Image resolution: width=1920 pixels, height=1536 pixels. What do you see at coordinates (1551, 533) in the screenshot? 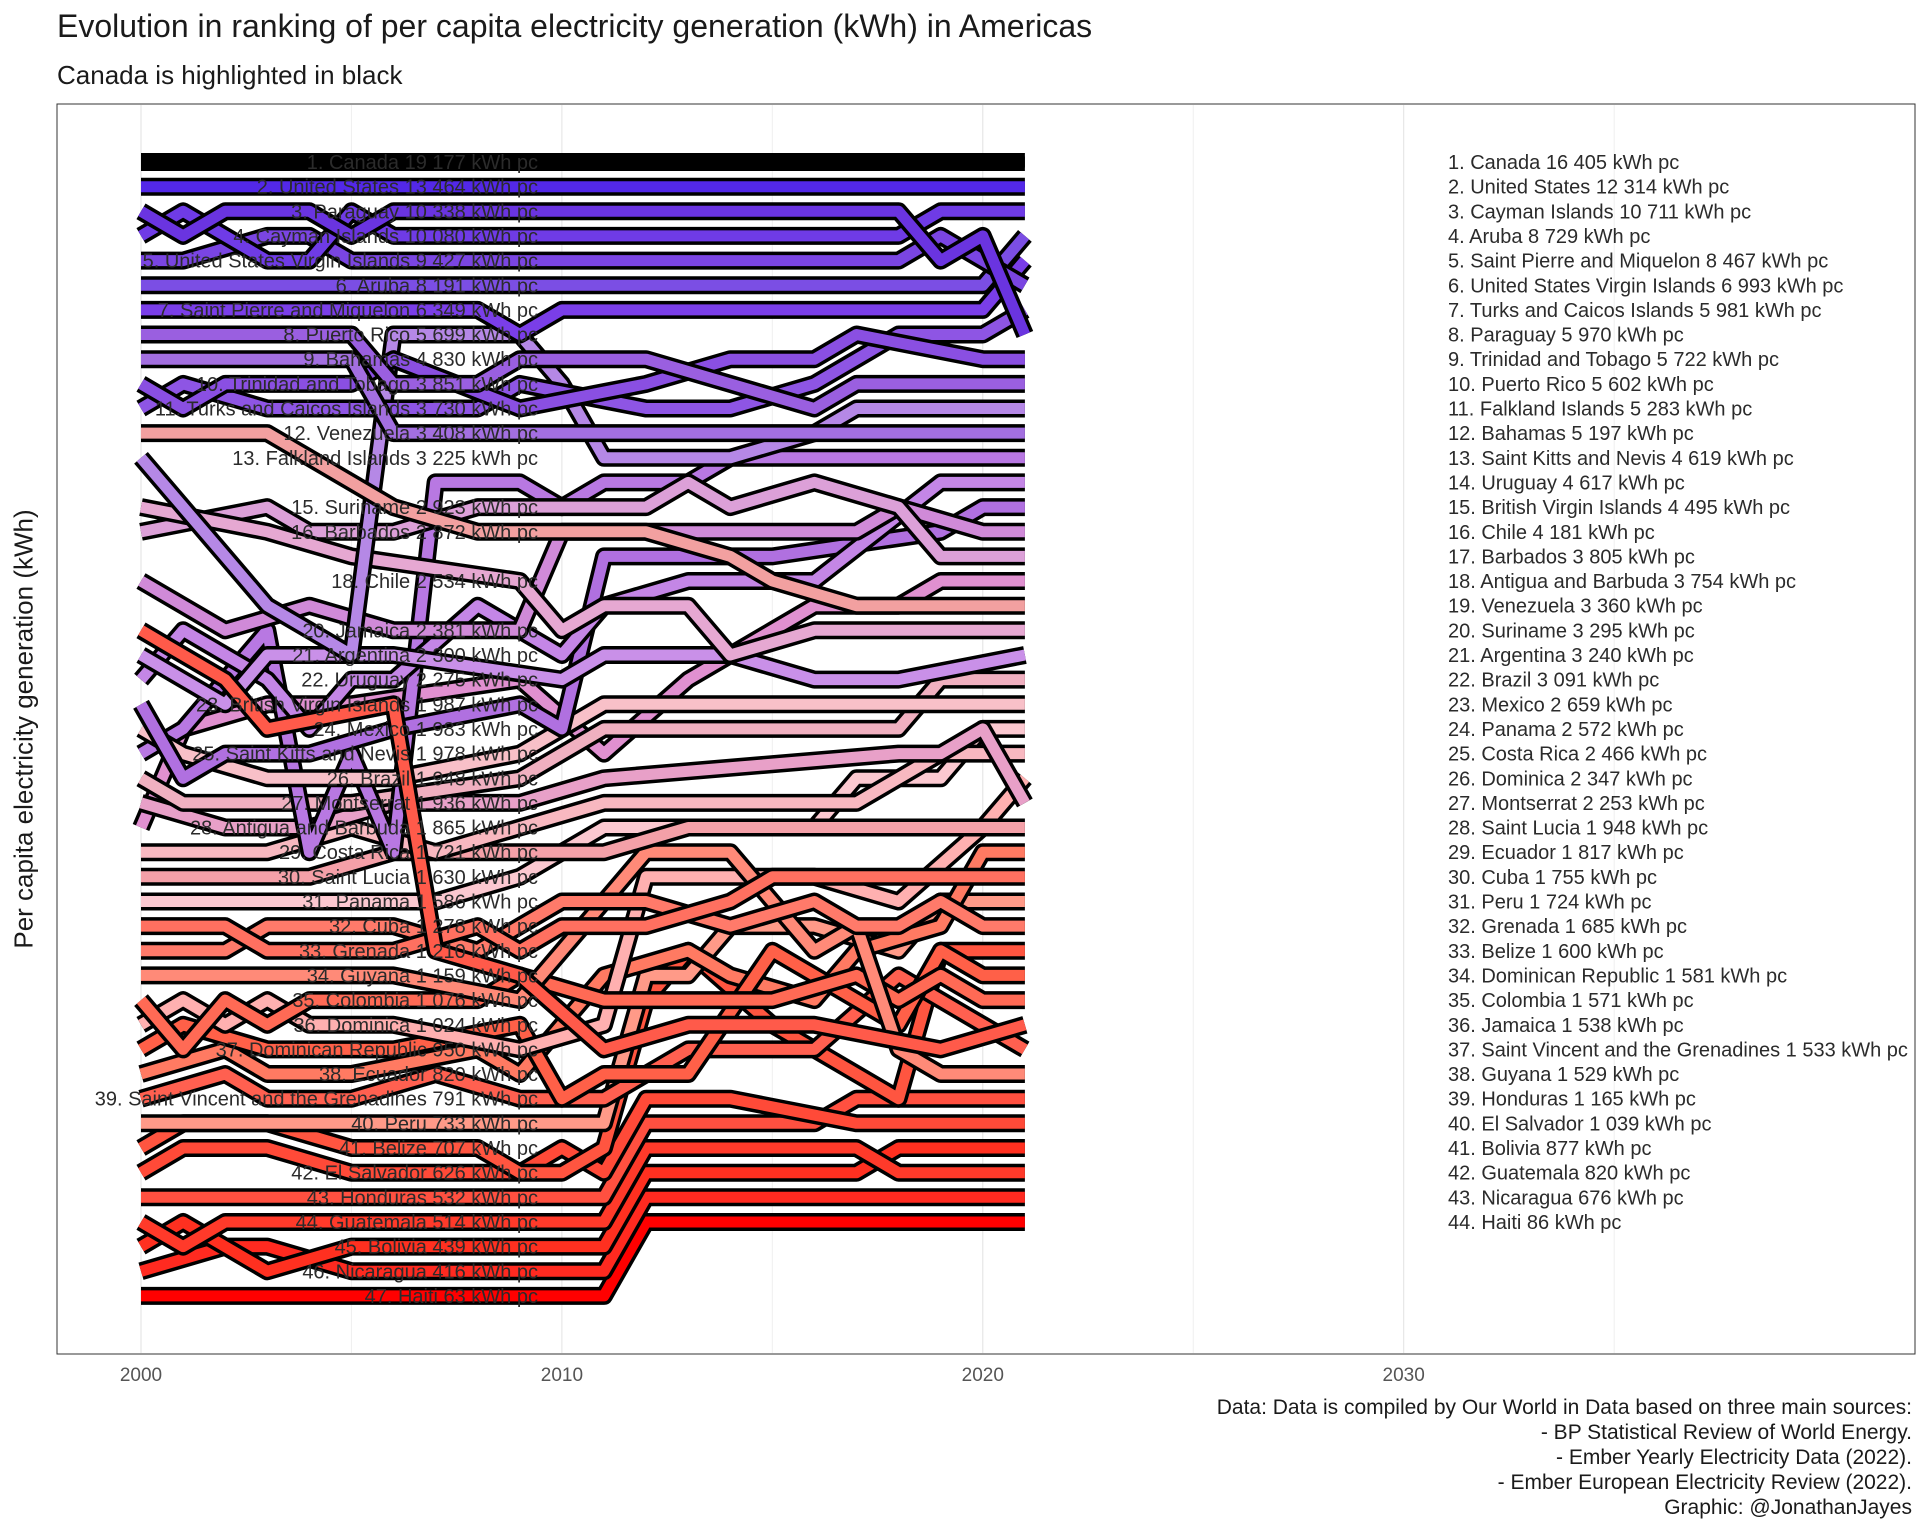
I see `right-rank-label: 16. Chile 4 181 kWh pc` at bounding box center [1551, 533].